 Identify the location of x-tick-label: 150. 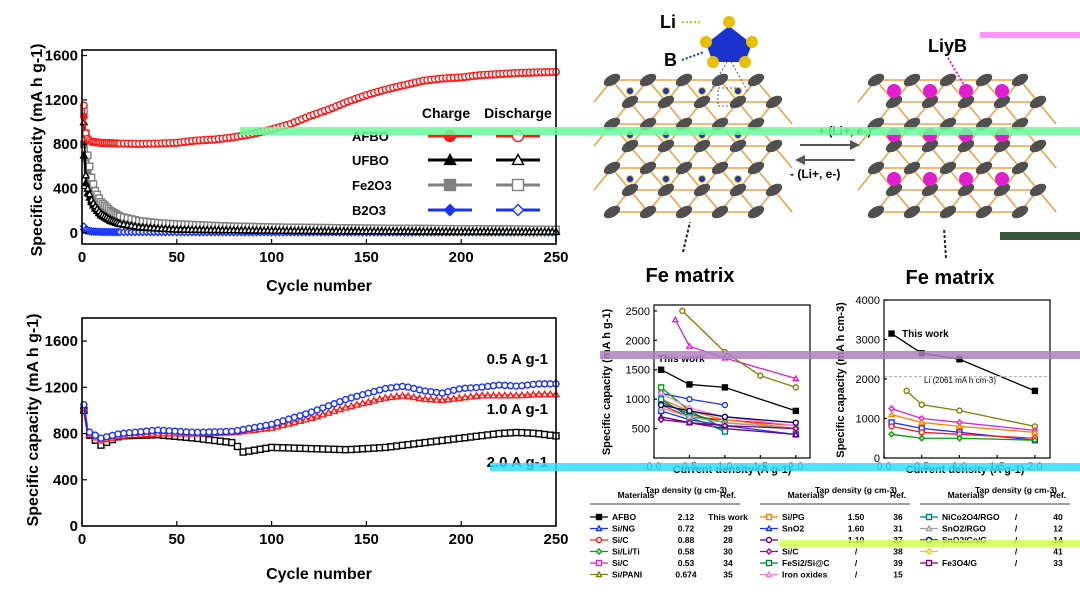
(366, 257).